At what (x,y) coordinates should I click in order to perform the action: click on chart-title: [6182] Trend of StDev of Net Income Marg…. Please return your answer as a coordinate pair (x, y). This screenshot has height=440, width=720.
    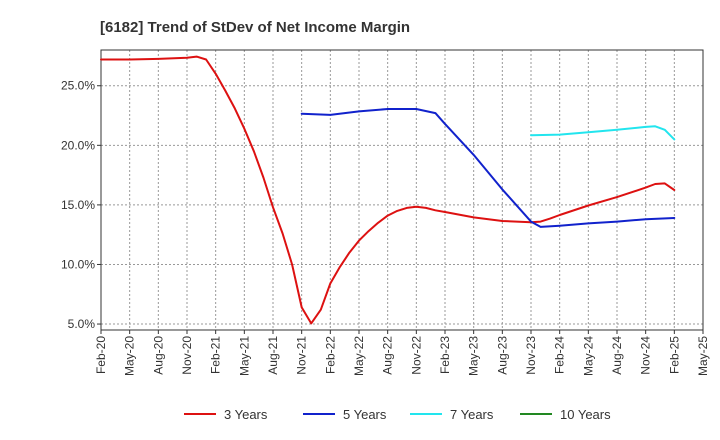
    Looking at the image, I should click on (255, 27).